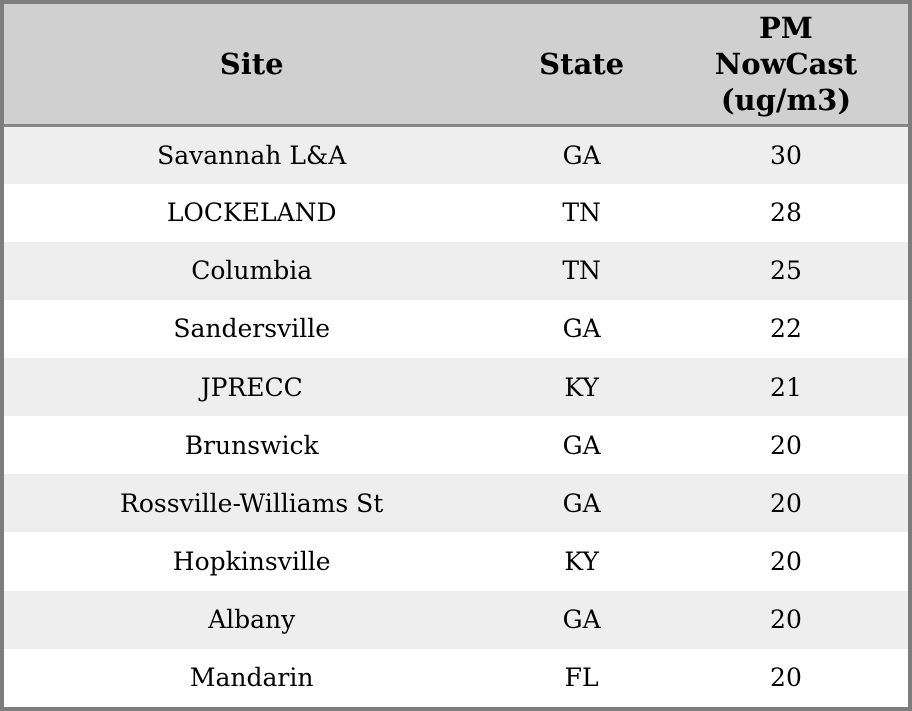  Describe the element at coordinates (456, 387) in the screenshot. I see `table-row: JPRECC KY 21` at that location.